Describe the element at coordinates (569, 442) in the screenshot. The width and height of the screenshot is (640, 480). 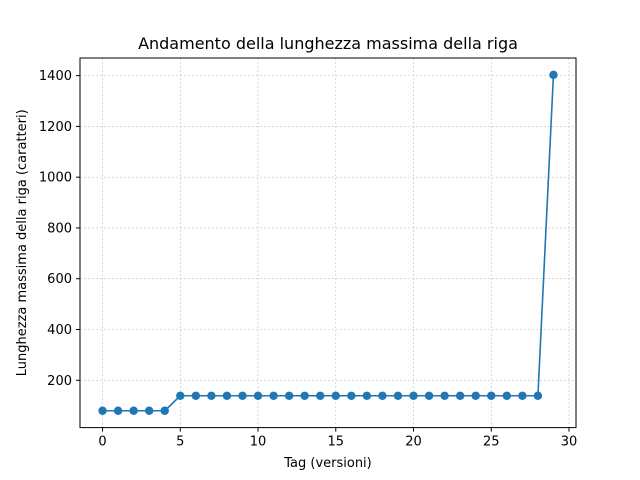
I see `x-tick-label: 30` at that location.